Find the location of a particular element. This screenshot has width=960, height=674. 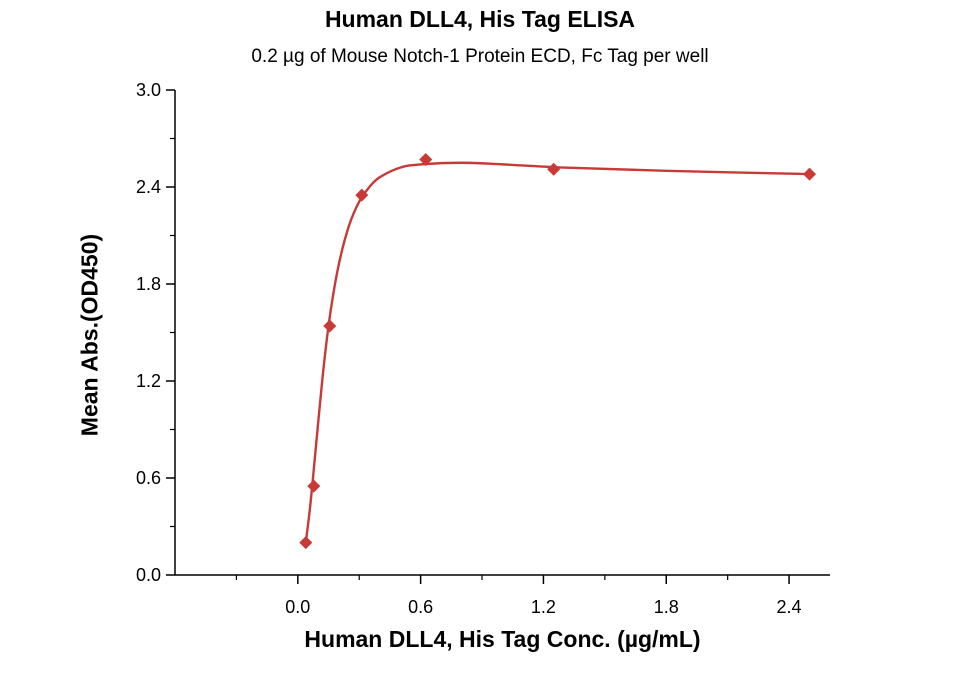

y-tick-label: 3.0 is located at coordinates (148, 90).